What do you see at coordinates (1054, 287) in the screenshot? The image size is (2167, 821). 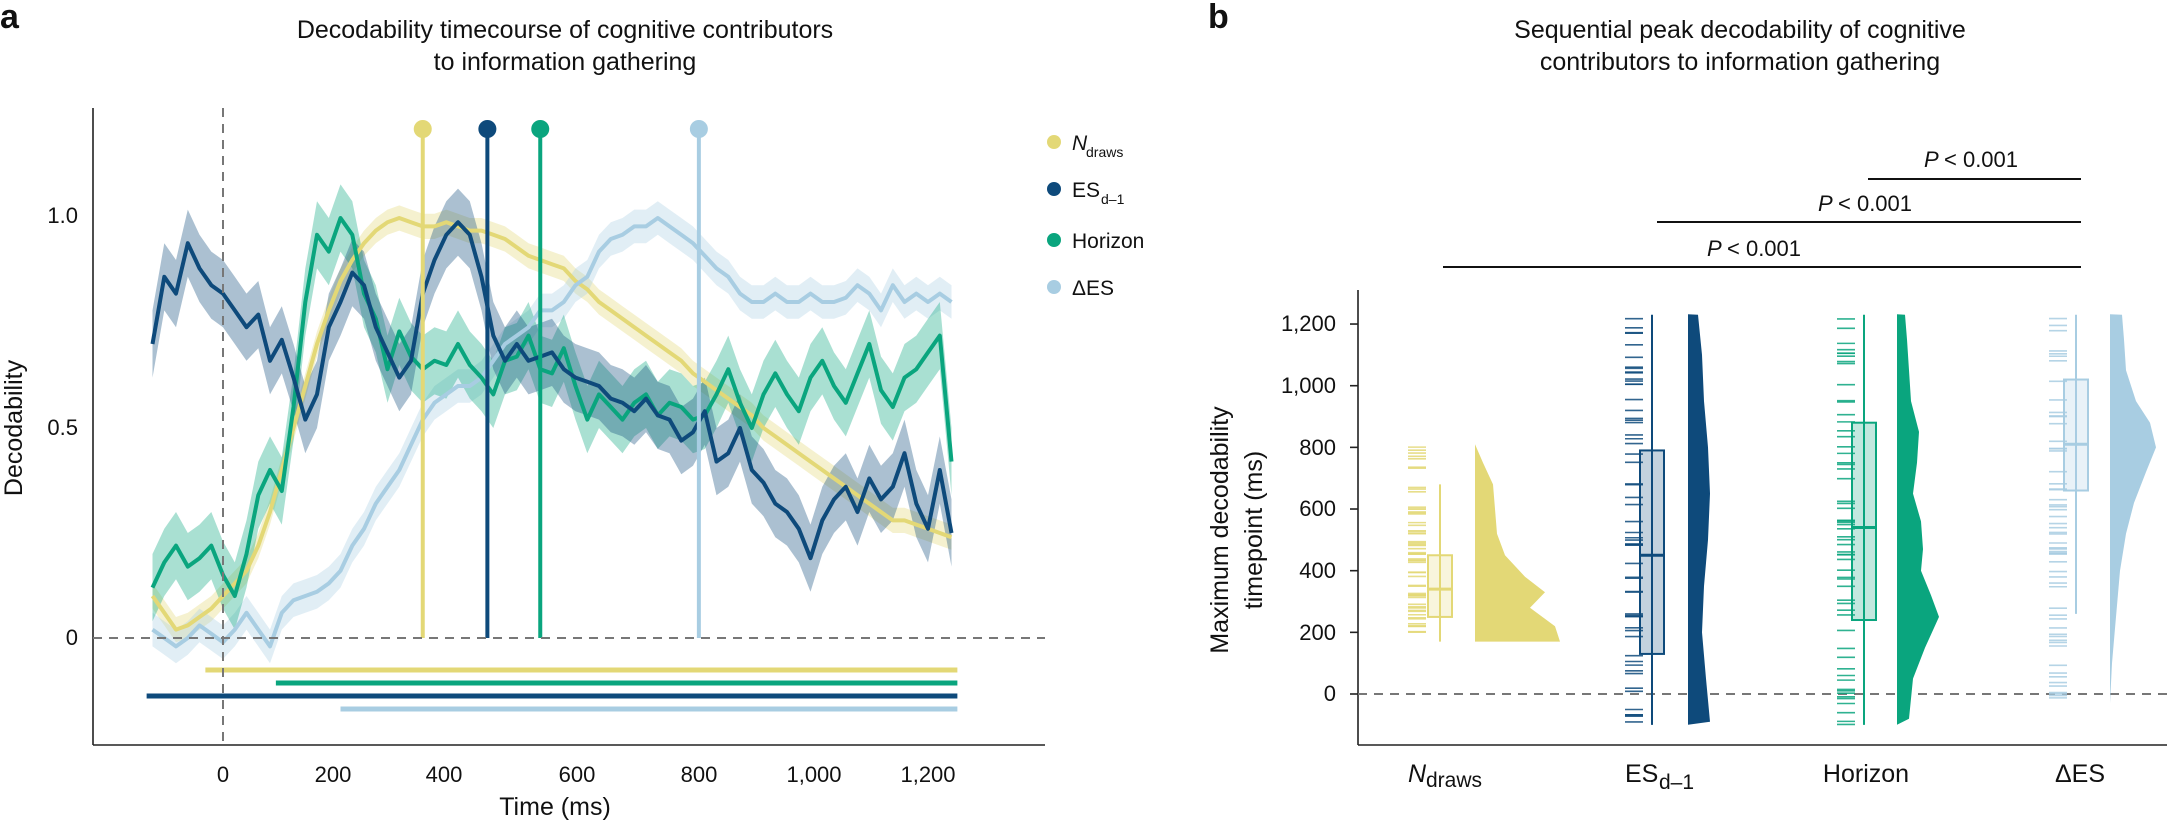 I see `legend-dot-des` at bounding box center [1054, 287].